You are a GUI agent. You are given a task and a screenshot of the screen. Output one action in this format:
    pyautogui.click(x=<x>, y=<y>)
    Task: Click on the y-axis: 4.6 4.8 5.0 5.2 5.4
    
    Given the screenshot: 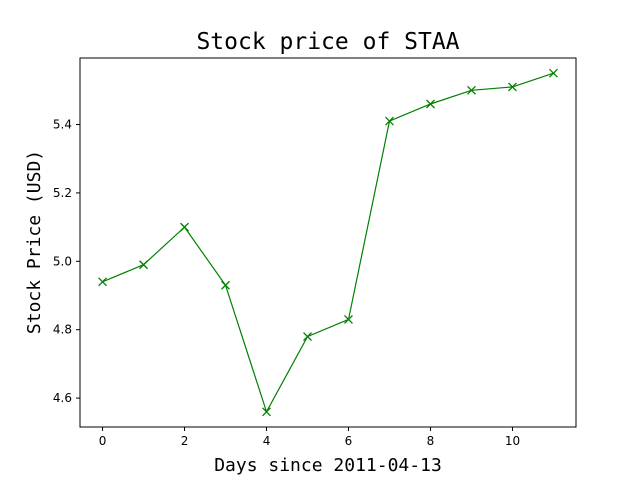 What is the action you would take?
    pyautogui.click(x=66, y=261)
    